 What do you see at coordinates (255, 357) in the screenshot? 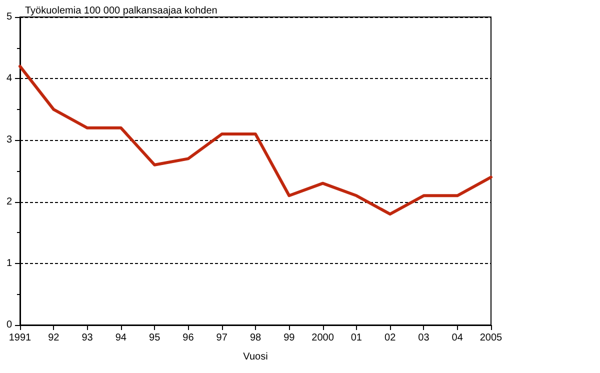
I see `x-axis-title: Vuosi` at bounding box center [255, 357].